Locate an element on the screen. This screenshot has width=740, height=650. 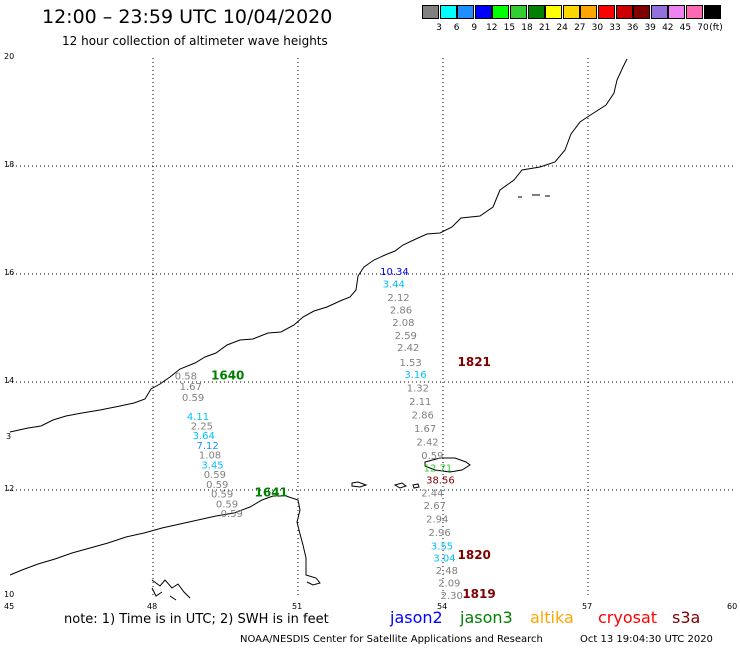
footer-timestamp: Oct 13 19:04:30 UTC 2020 is located at coordinates (646, 639).